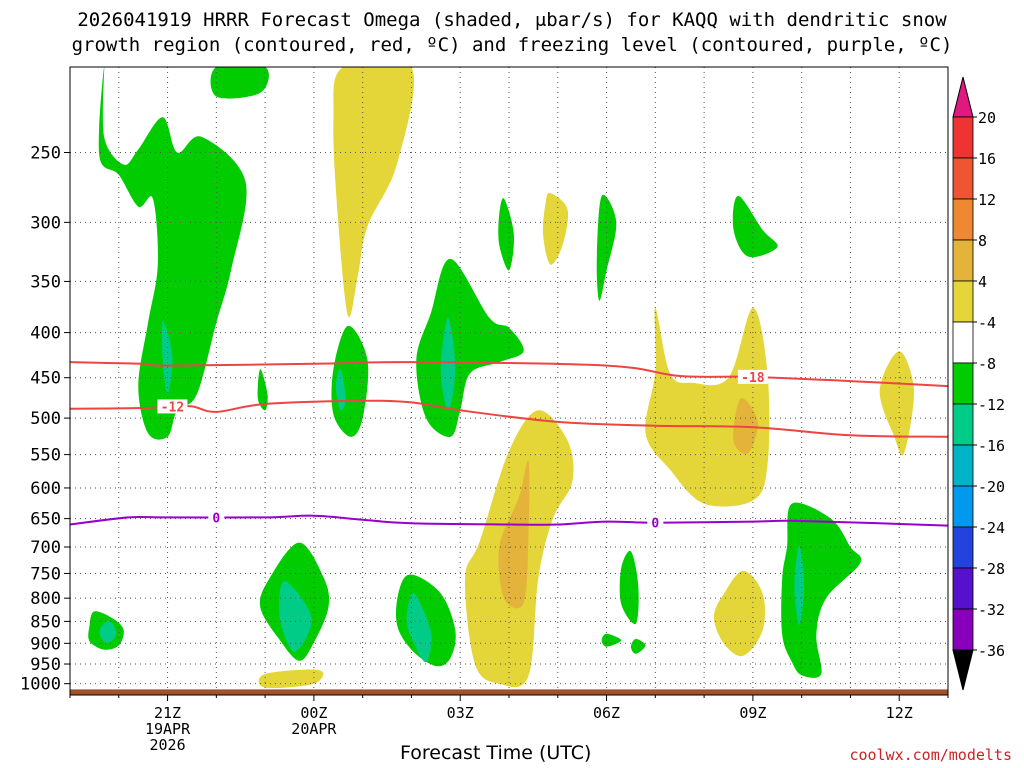 This screenshot has width=1024, height=768. I want to click on terrain-fill, so click(509, 692).